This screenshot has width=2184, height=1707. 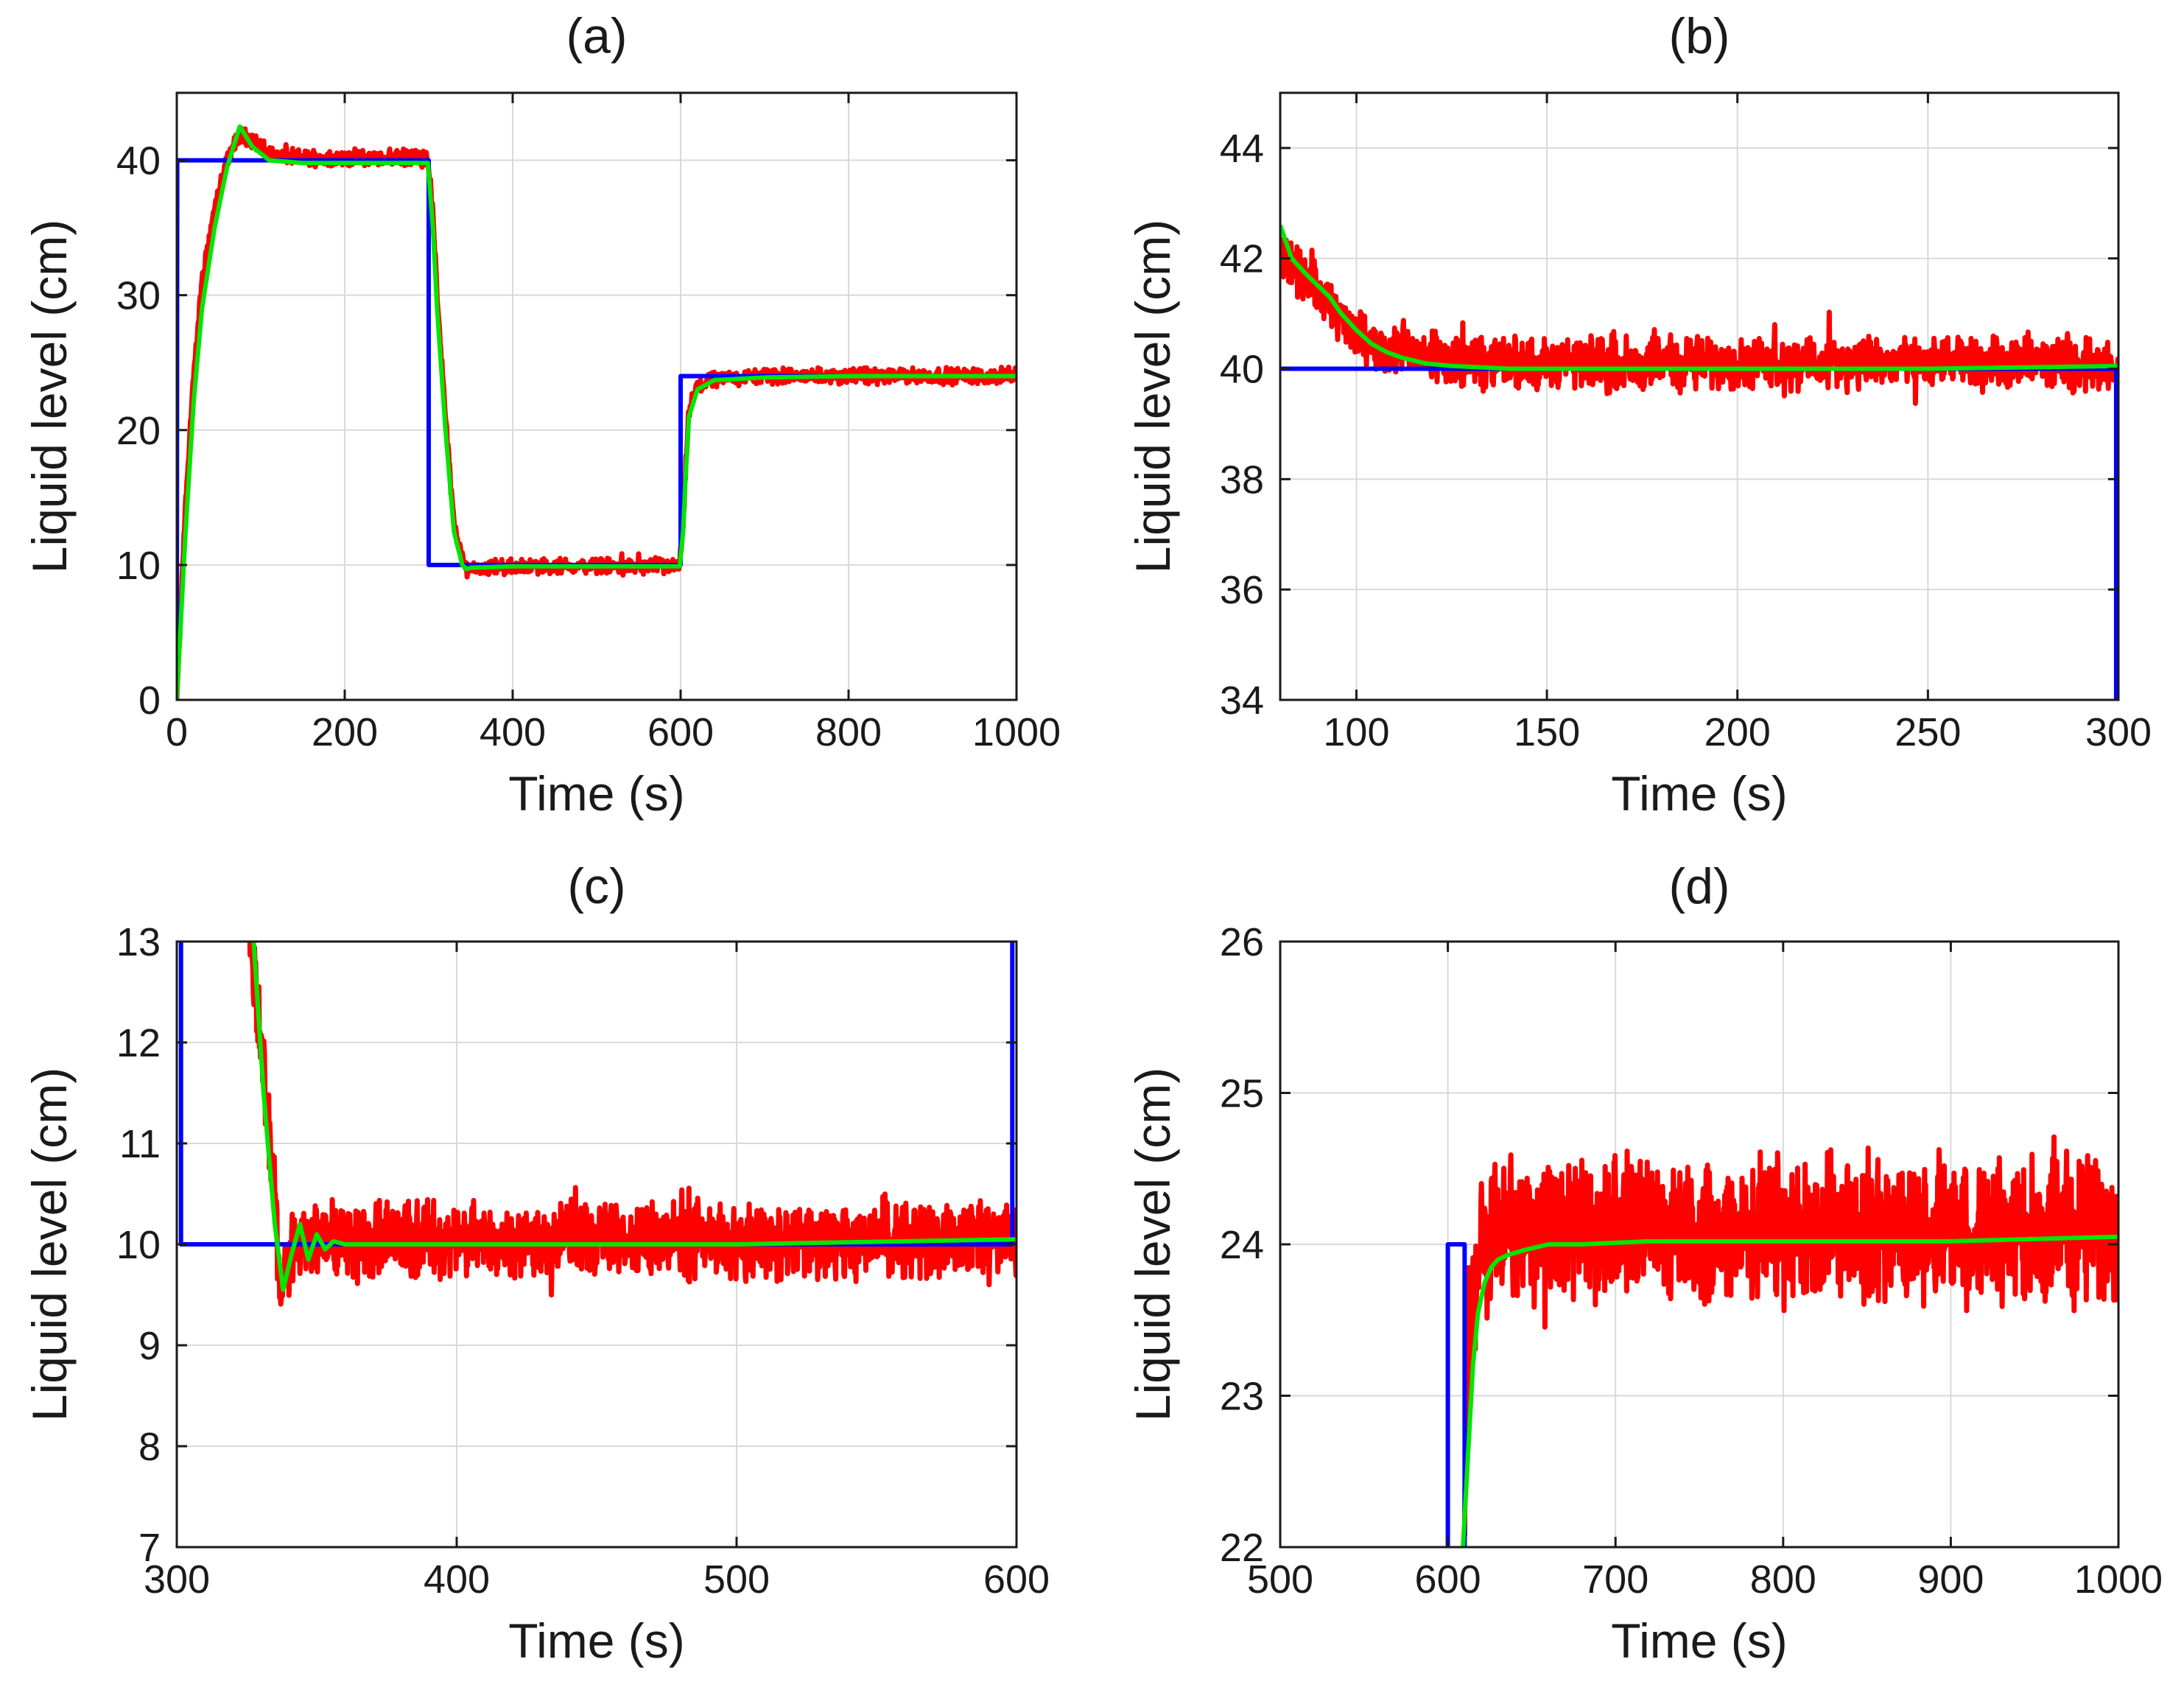 What do you see at coordinates (1547, 732) in the screenshot?
I see `x-tick-label: 150` at bounding box center [1547, 732].